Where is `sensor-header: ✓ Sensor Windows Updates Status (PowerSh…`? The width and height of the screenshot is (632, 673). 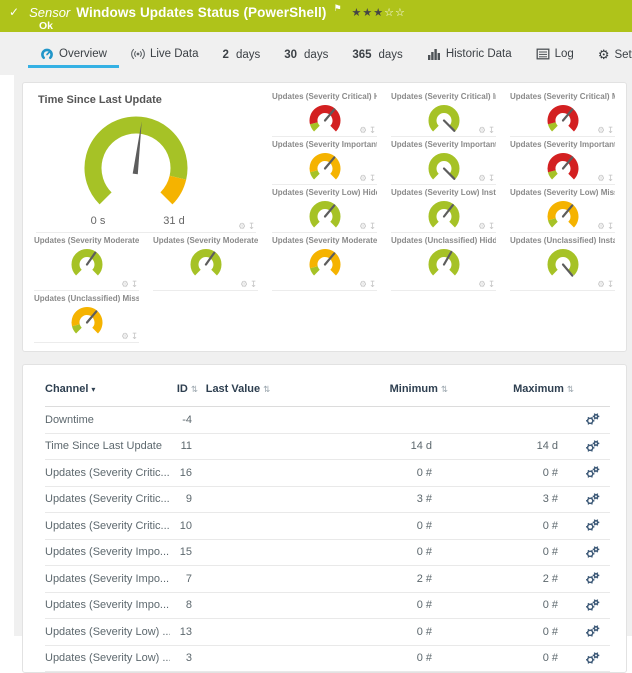
sensor-header: ✓ Sensor Windows Updates Status (PowerSh… is located at coordinates (316, 16).